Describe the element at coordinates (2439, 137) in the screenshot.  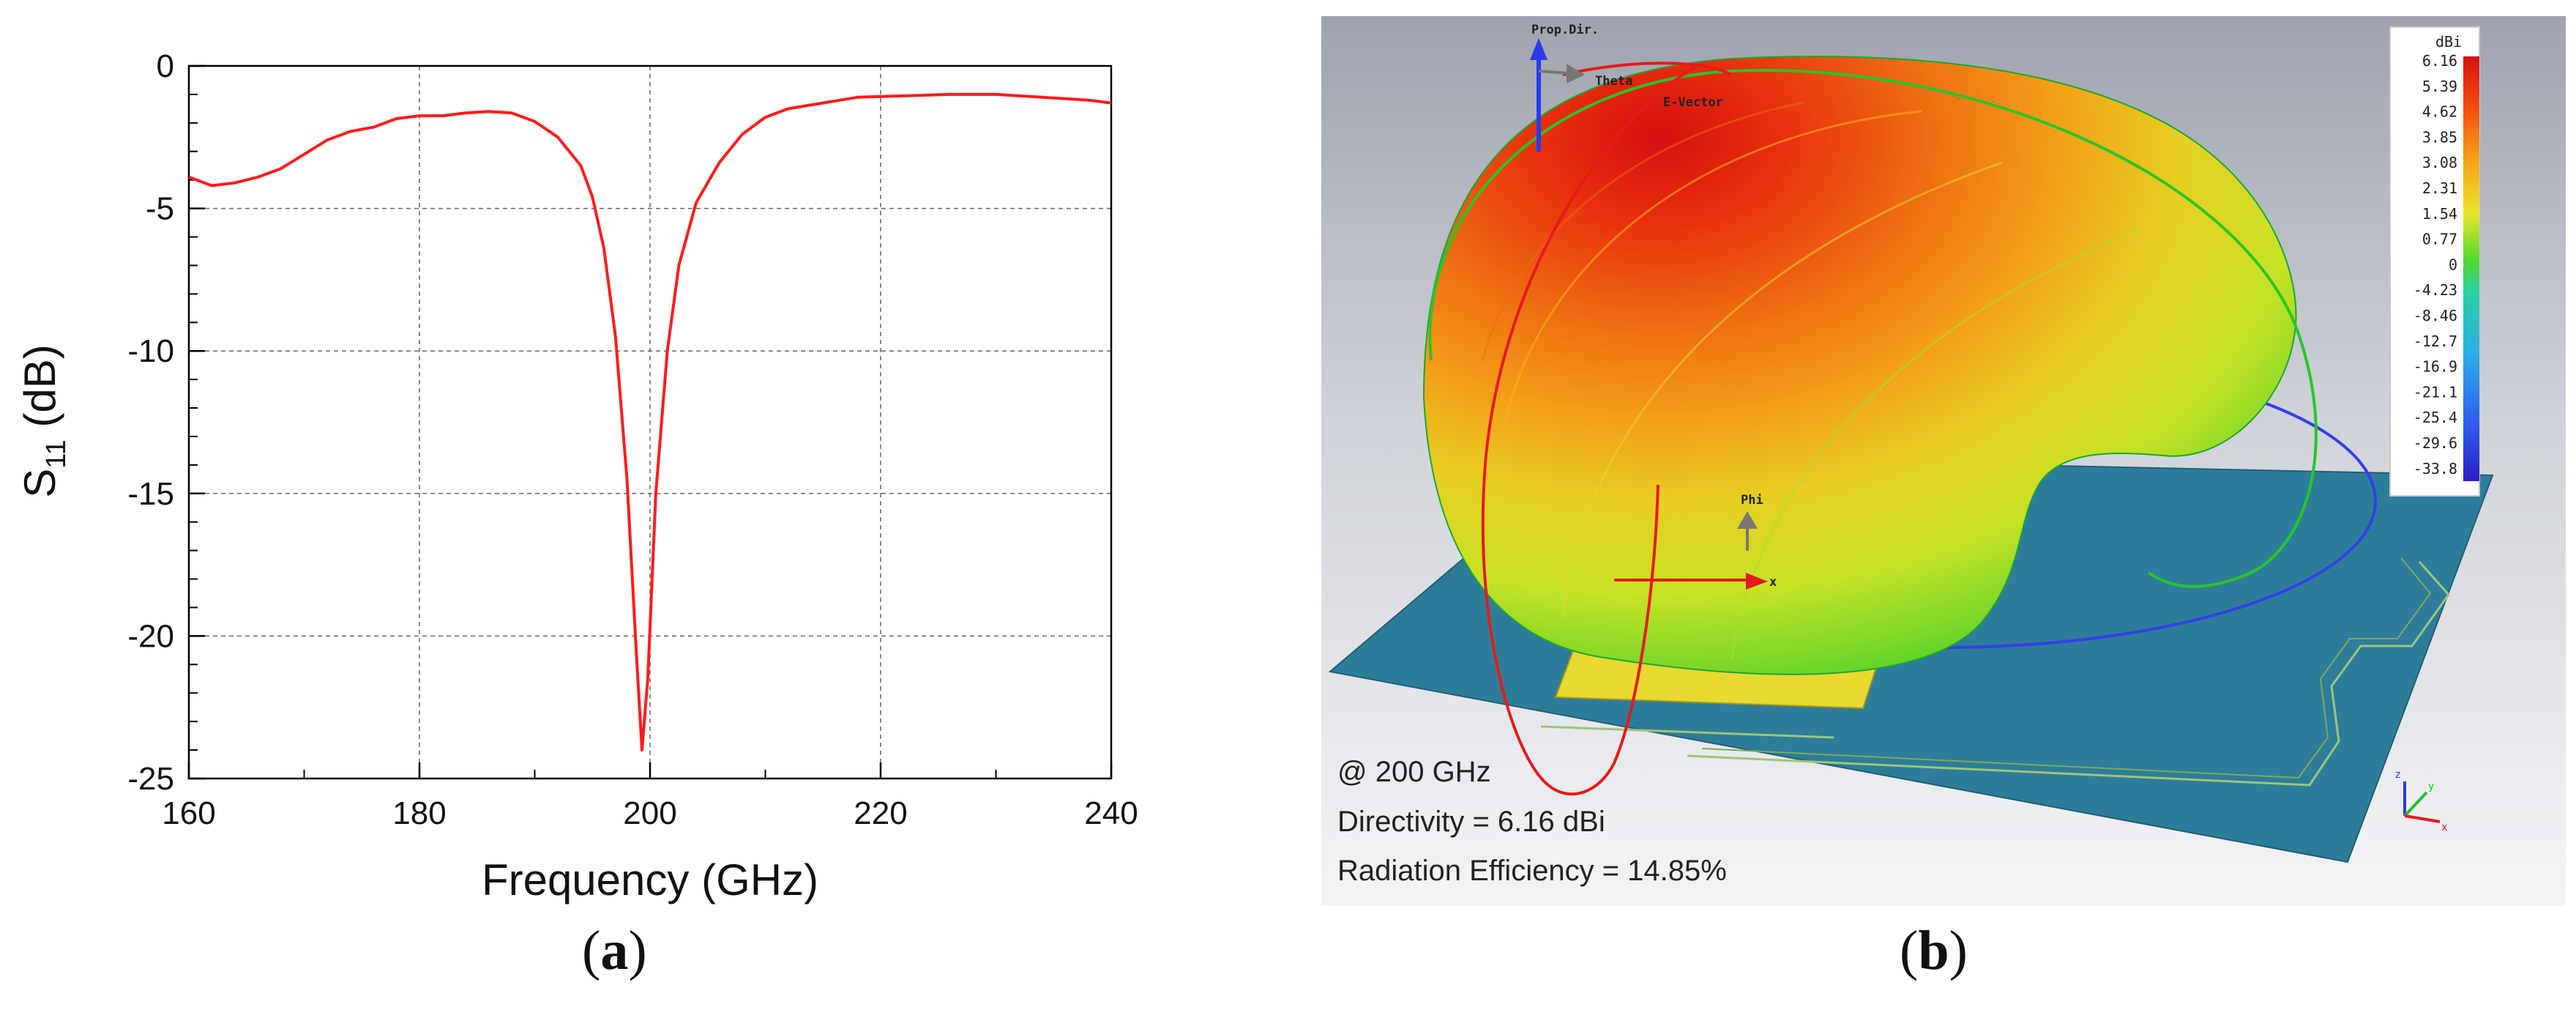
I see `colorbar-tick-label: 3.85` at that location.